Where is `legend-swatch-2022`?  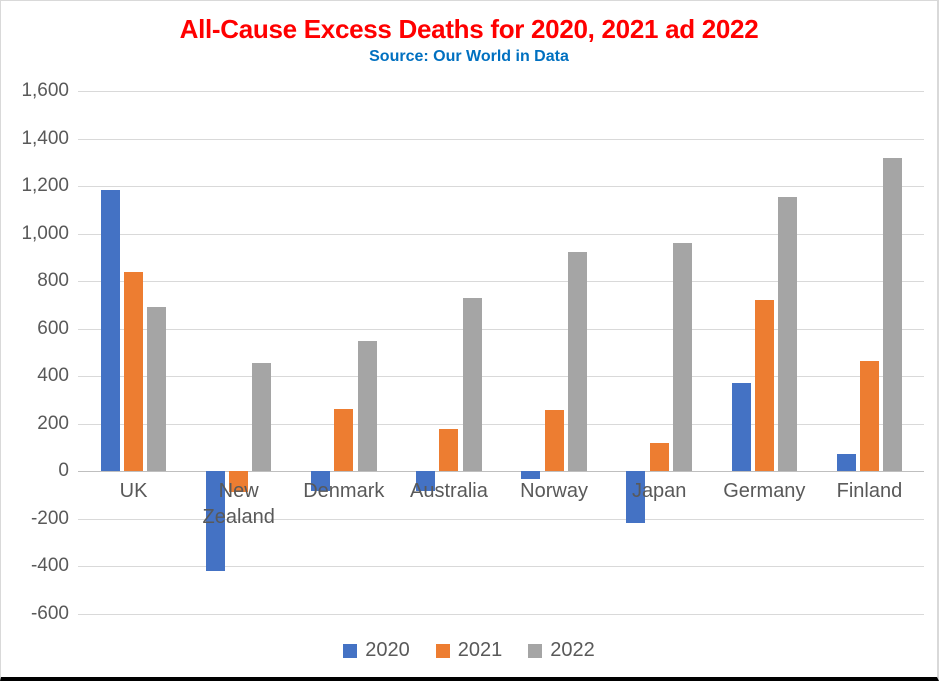
legend-swatch-2022 is located at coordinates (535, 650).